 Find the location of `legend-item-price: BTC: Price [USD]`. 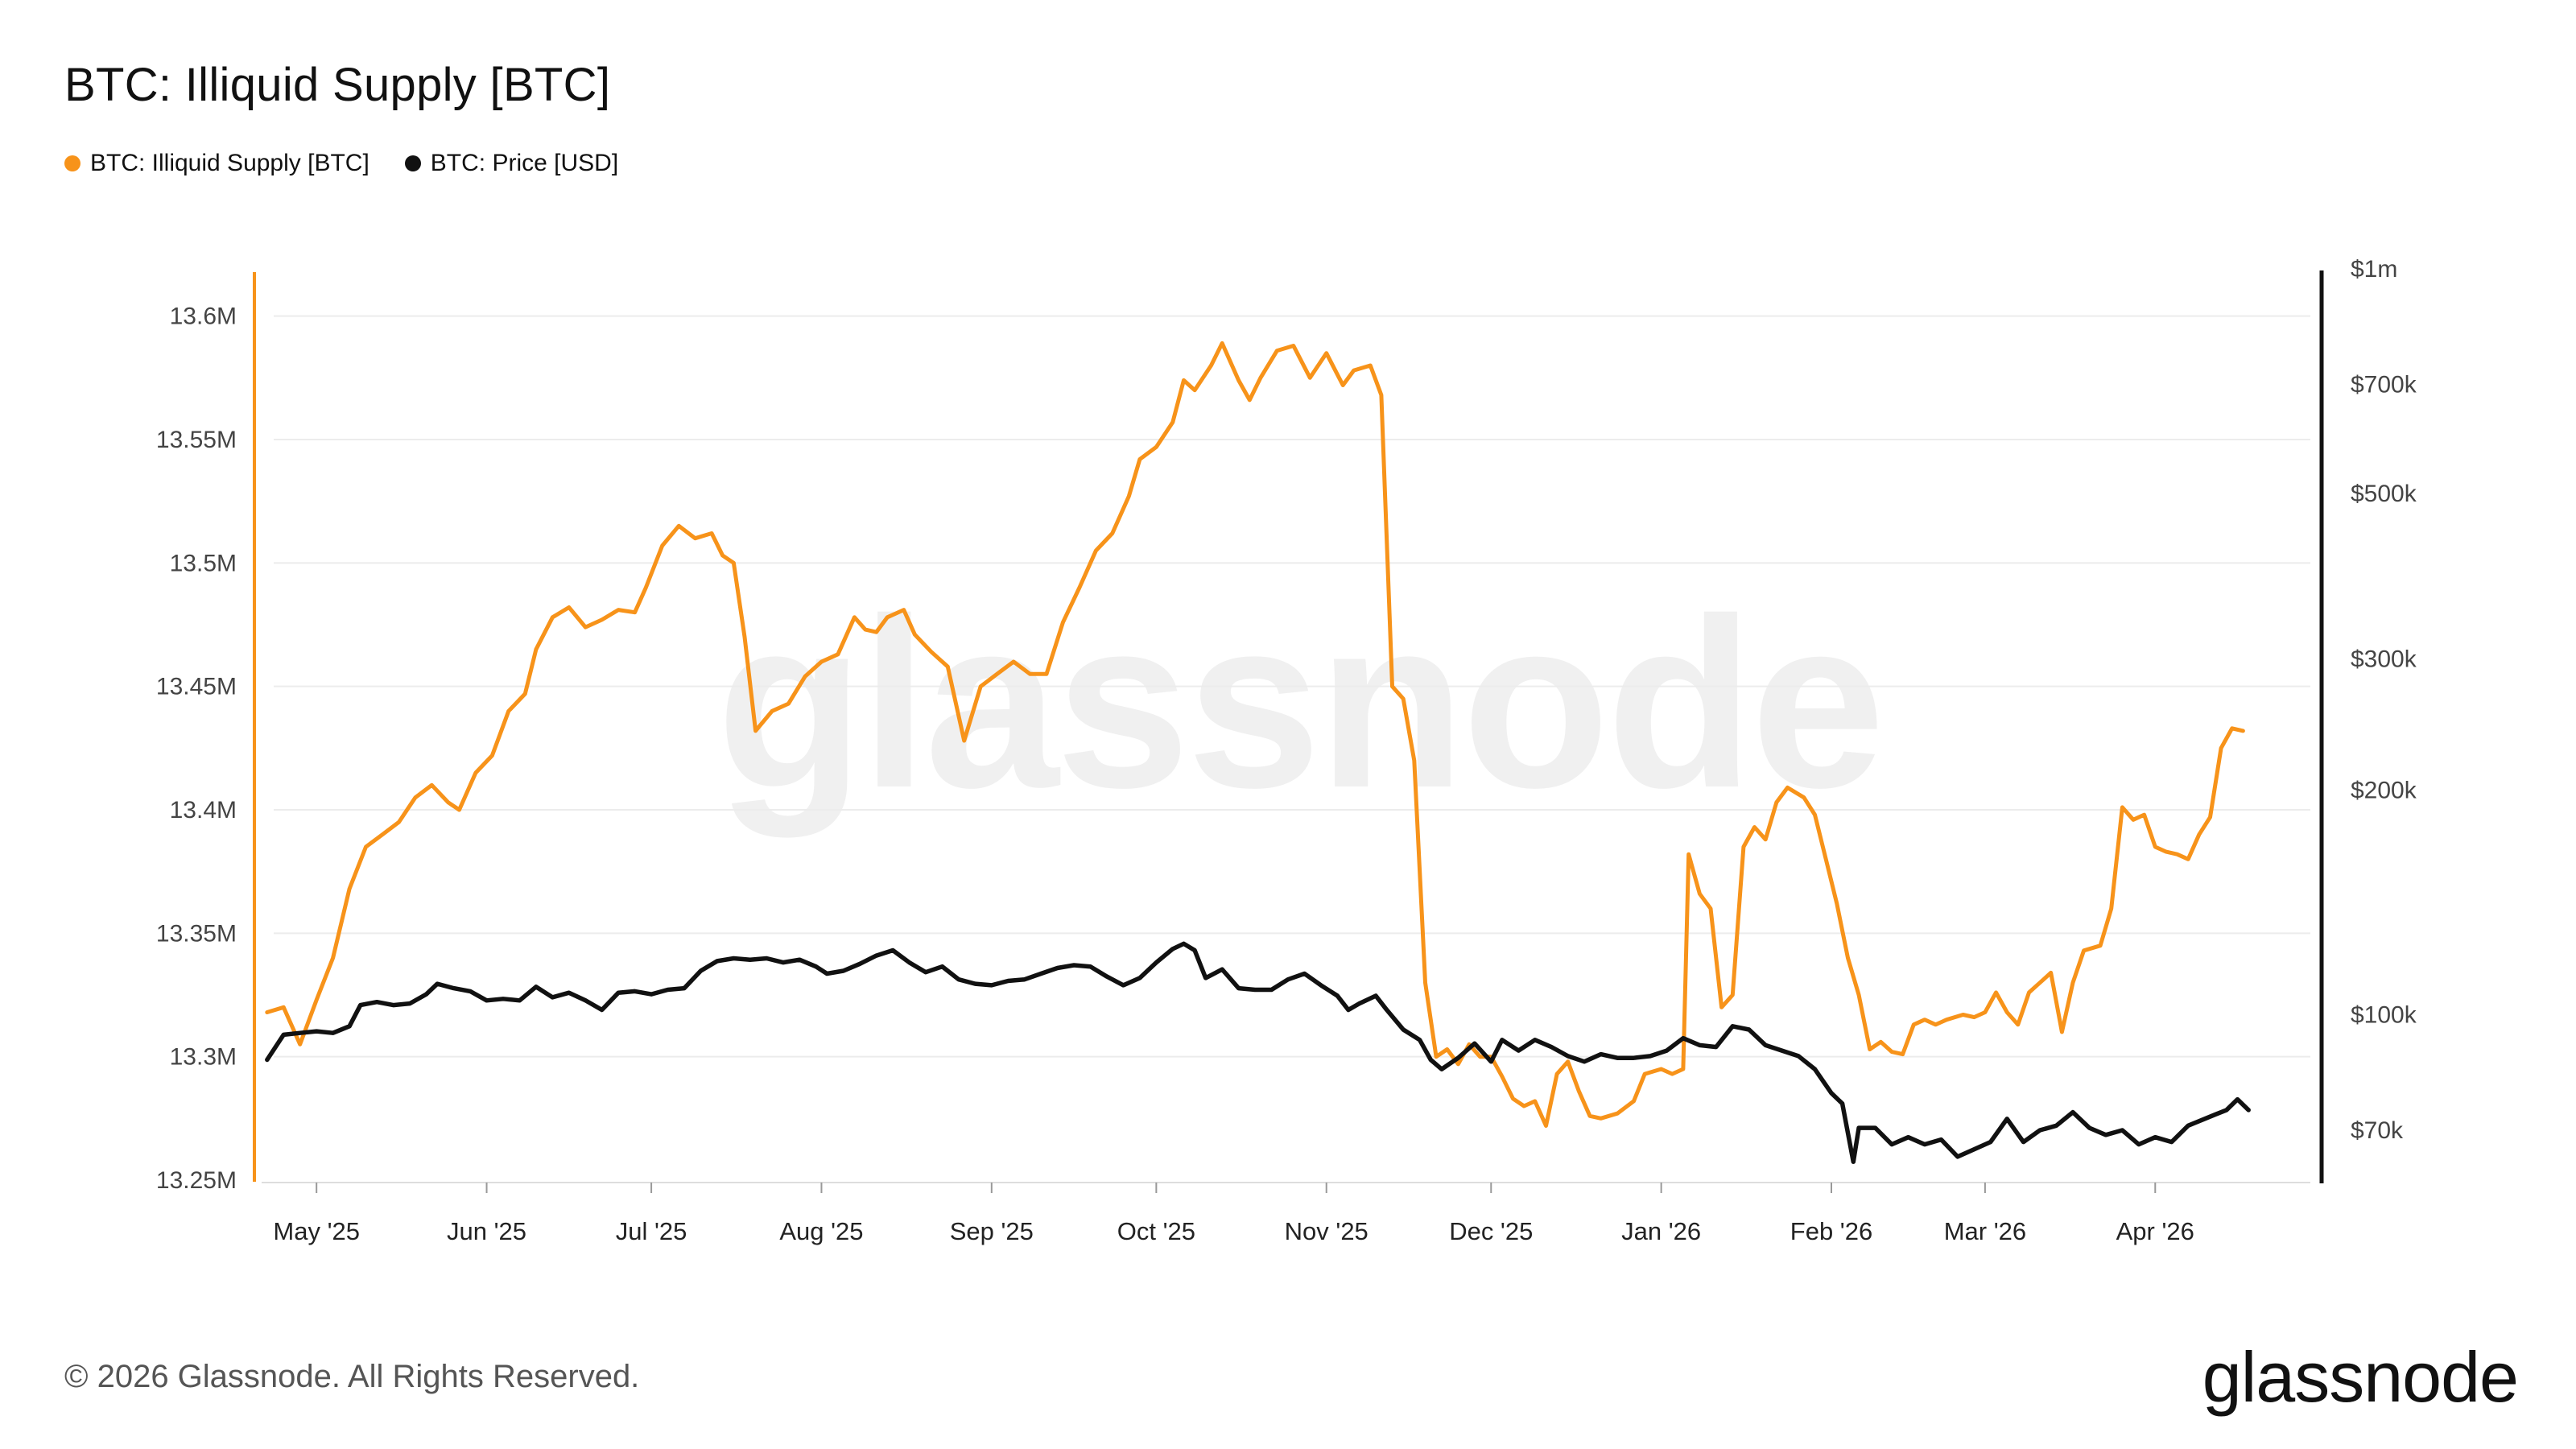

legend-item-price: BTC: Price [USD] is located at coordinates (511, 163).